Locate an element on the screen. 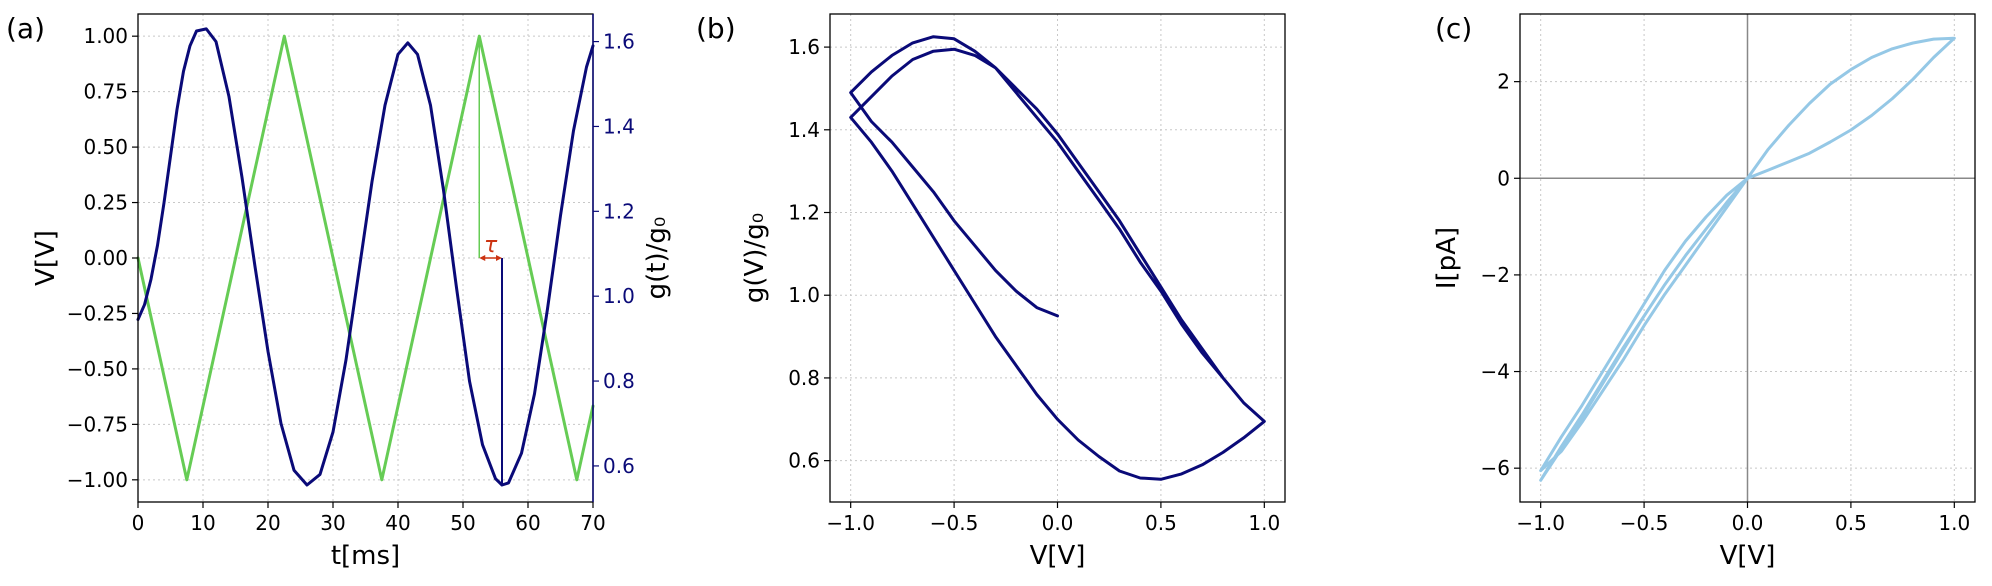 The height and width of the screenshot is (586, 1992). y-axis-label: g(V)/g₀ is located at coordinates (755, 258).